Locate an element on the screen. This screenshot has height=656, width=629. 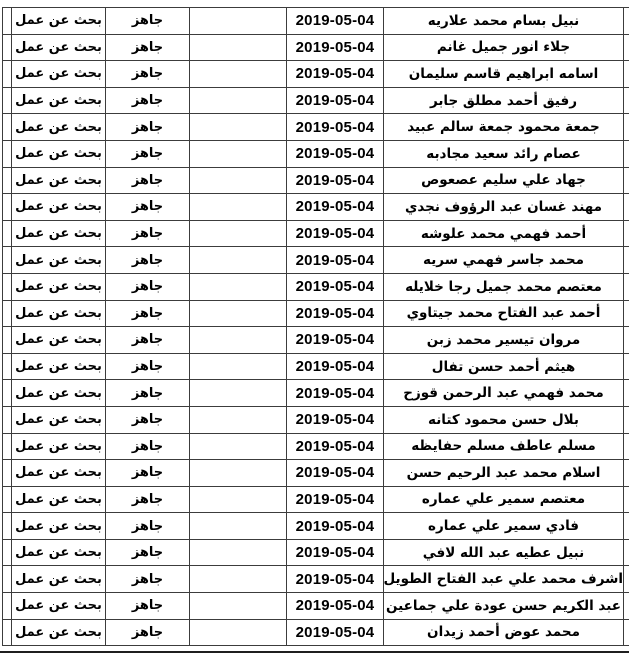
name-cell: محمد جاسر فهمي سريه is located at coordinates (503, 260).